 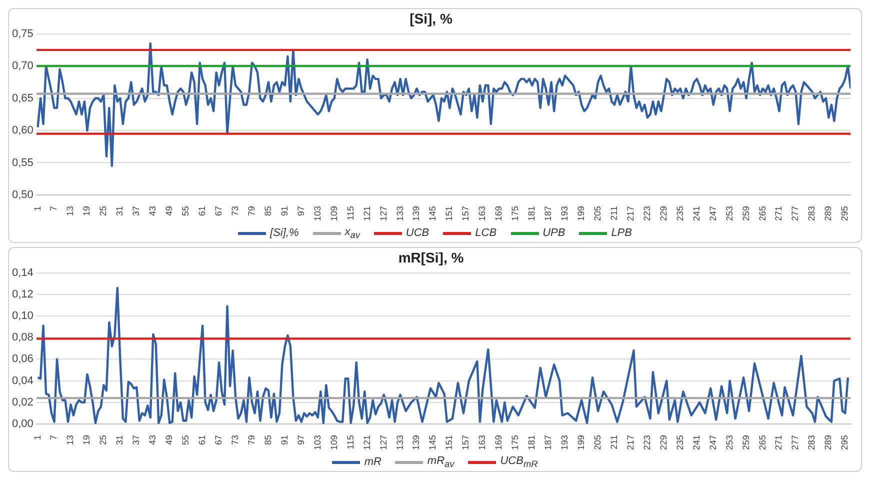 I want to click on y-tick-label: 0,06, so click(x=23, y=359).